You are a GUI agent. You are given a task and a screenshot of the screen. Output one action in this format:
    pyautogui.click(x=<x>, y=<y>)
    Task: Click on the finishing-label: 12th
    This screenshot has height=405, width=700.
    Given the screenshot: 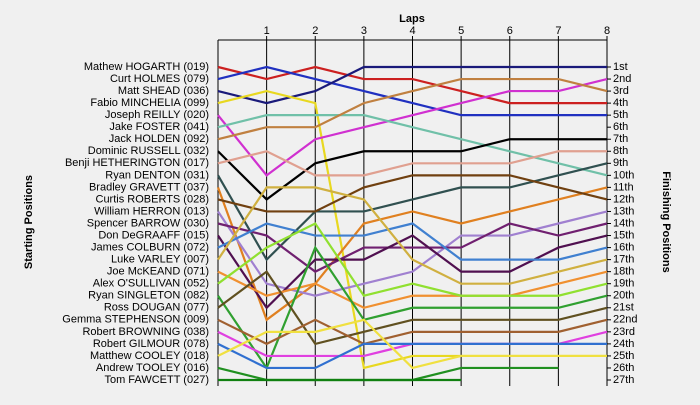 What is the action you would take?
    pyautogui.click(x=623, y=199)
    